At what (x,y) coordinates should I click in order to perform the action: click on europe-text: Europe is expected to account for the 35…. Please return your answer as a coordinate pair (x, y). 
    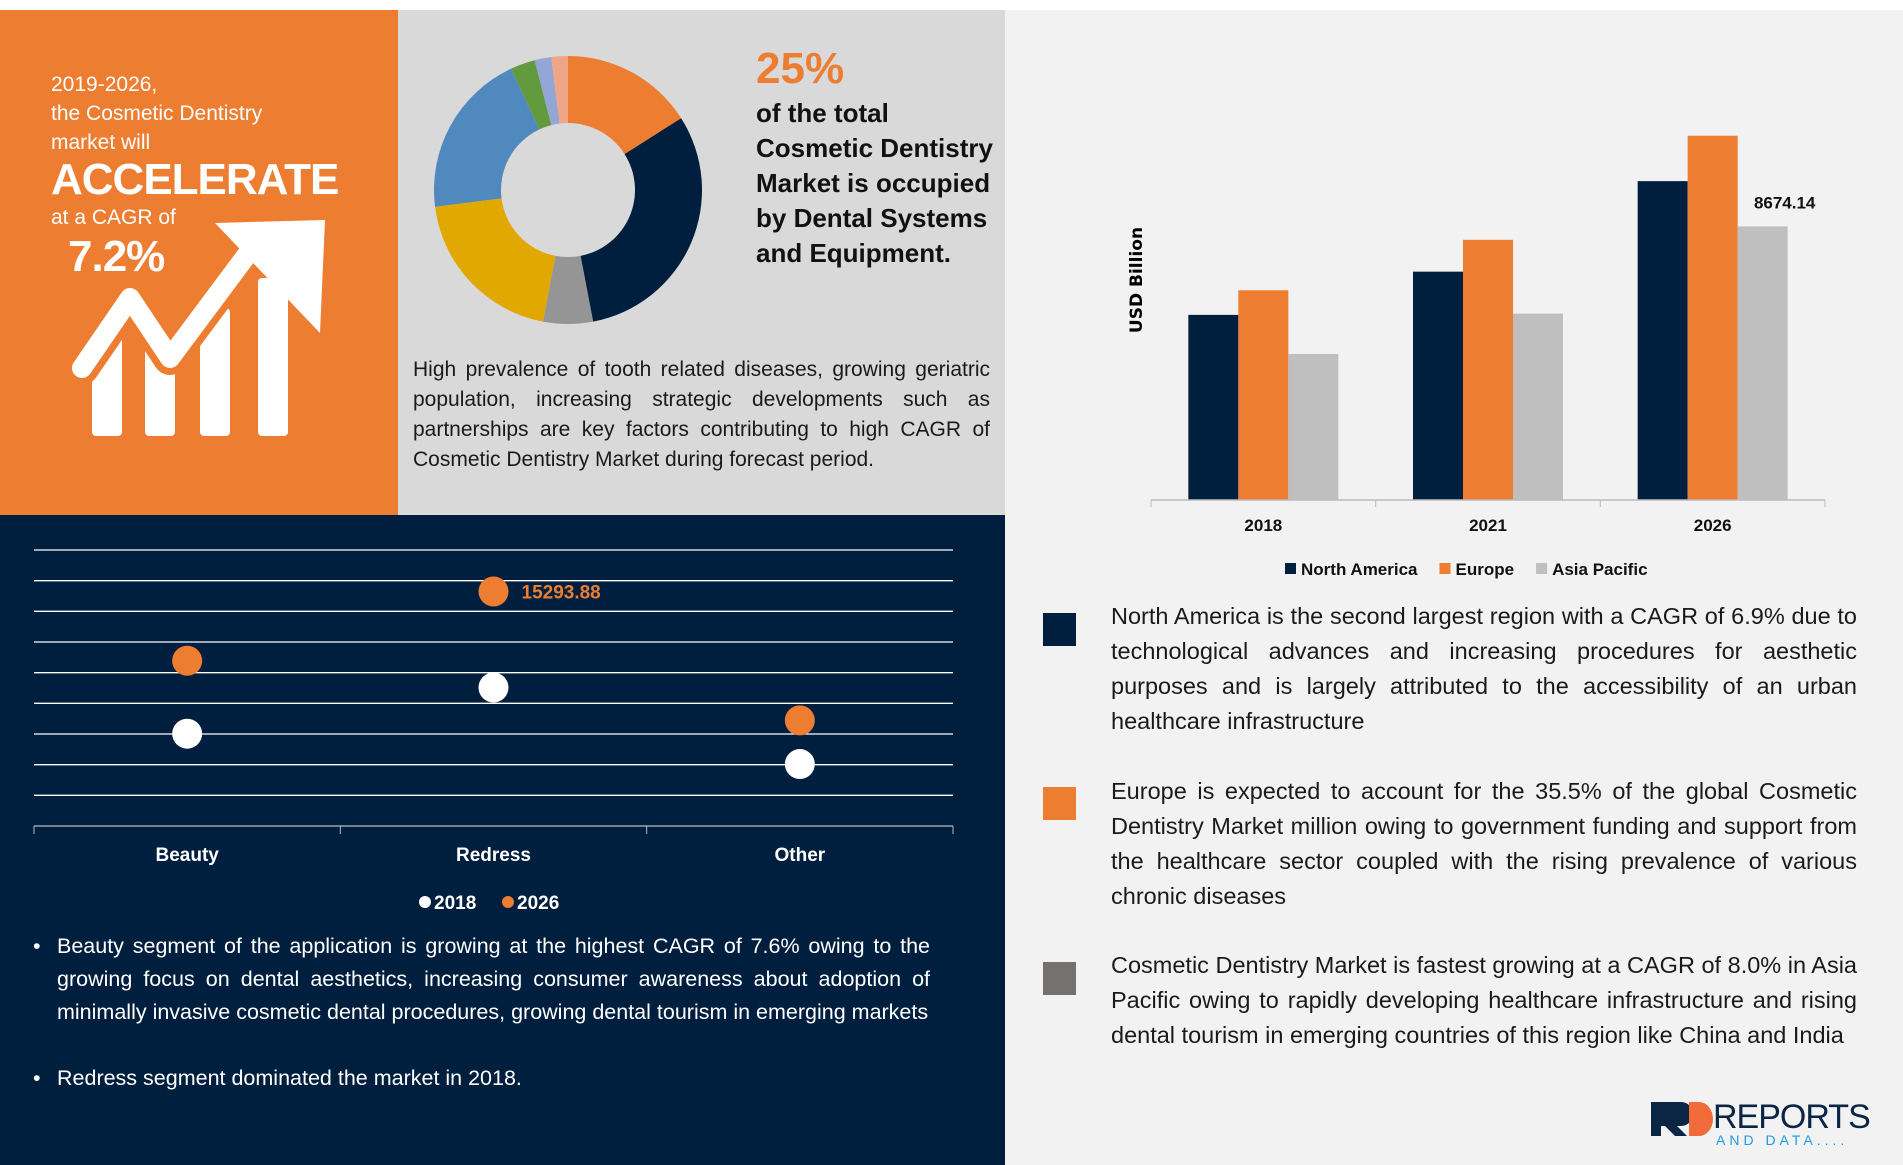
    Looking at the image, I should click on (1484, 843).